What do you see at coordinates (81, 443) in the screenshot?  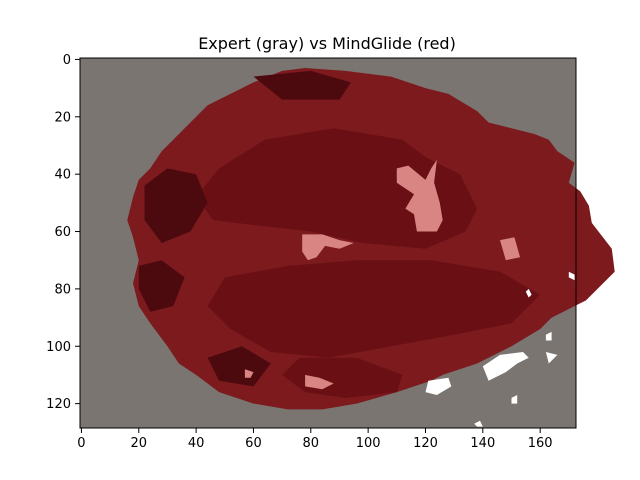 I see `x-tick-label: 0` at bounding box center [81, 443].